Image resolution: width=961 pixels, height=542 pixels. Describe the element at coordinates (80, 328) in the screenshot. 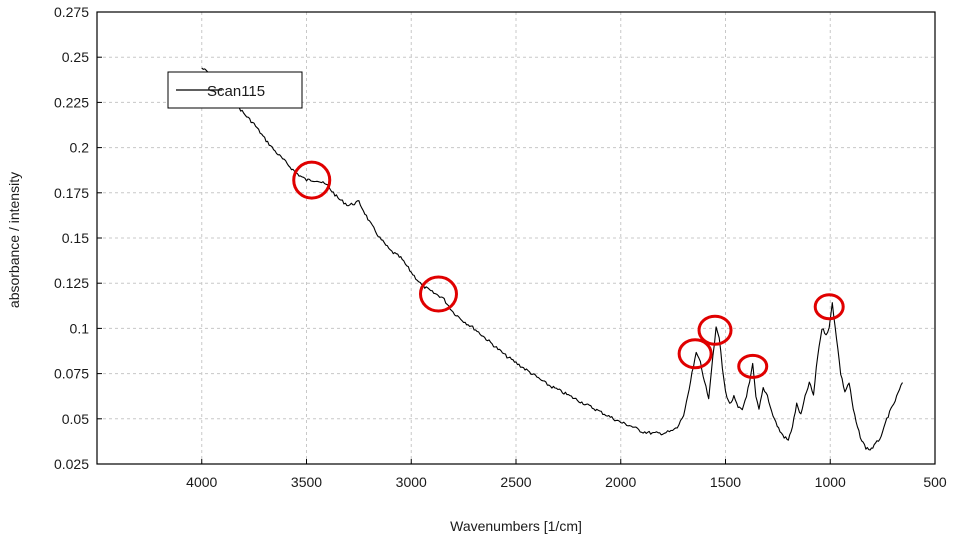

I see `y-tick-label: 0.1` at that location.